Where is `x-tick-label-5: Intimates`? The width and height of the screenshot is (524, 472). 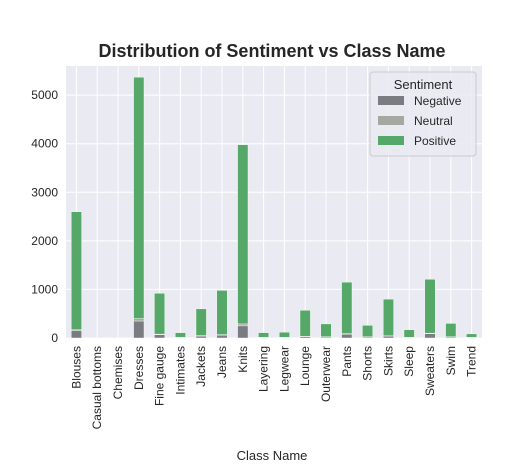
x-tick-label-5: Intimates is located at coordinates (180, 370).